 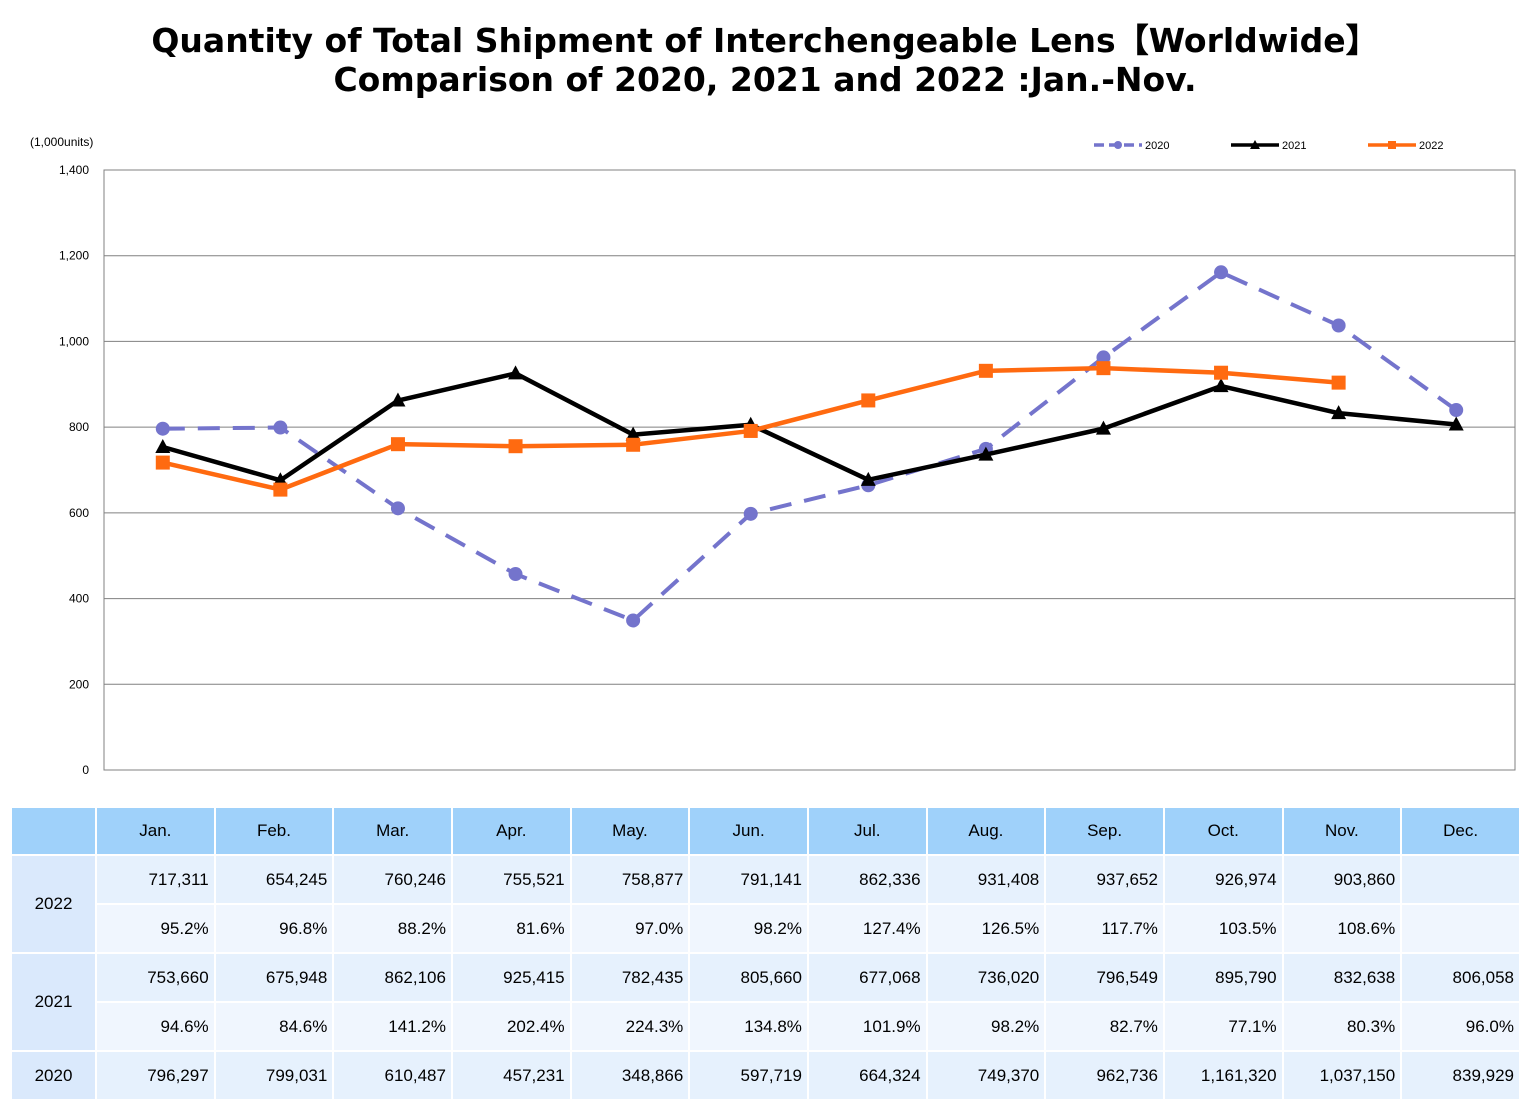 What do you see at coordinates (1460, 1026) in the screenshot?
I see `table-cell: 96.0%` at bounding box center [1460, 1026].